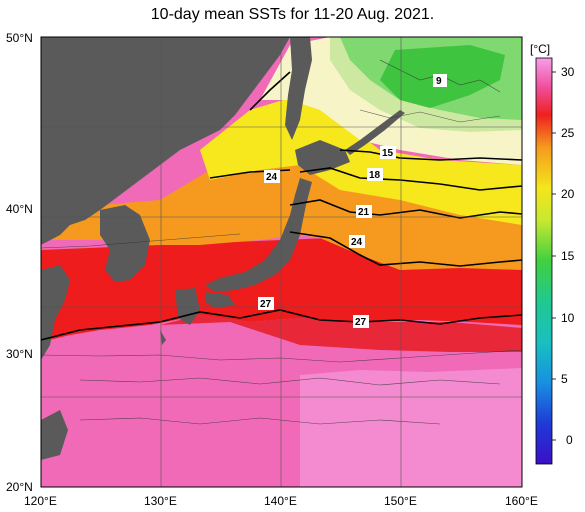 The width and height of the screenshot is (585, 512). What do you see at coordinates (19, 209) in the screenshot?
I see `lat-label-40: 40°N` at bounding box center [19, 209].